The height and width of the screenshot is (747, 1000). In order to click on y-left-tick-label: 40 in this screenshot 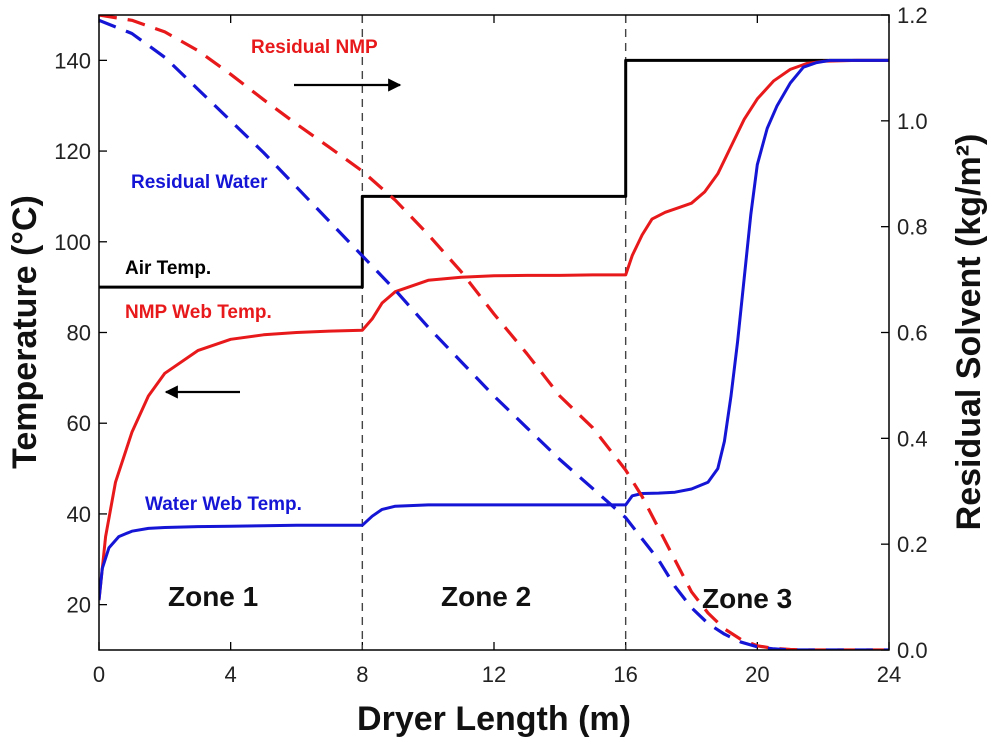, I will do `click(79, 514)`.